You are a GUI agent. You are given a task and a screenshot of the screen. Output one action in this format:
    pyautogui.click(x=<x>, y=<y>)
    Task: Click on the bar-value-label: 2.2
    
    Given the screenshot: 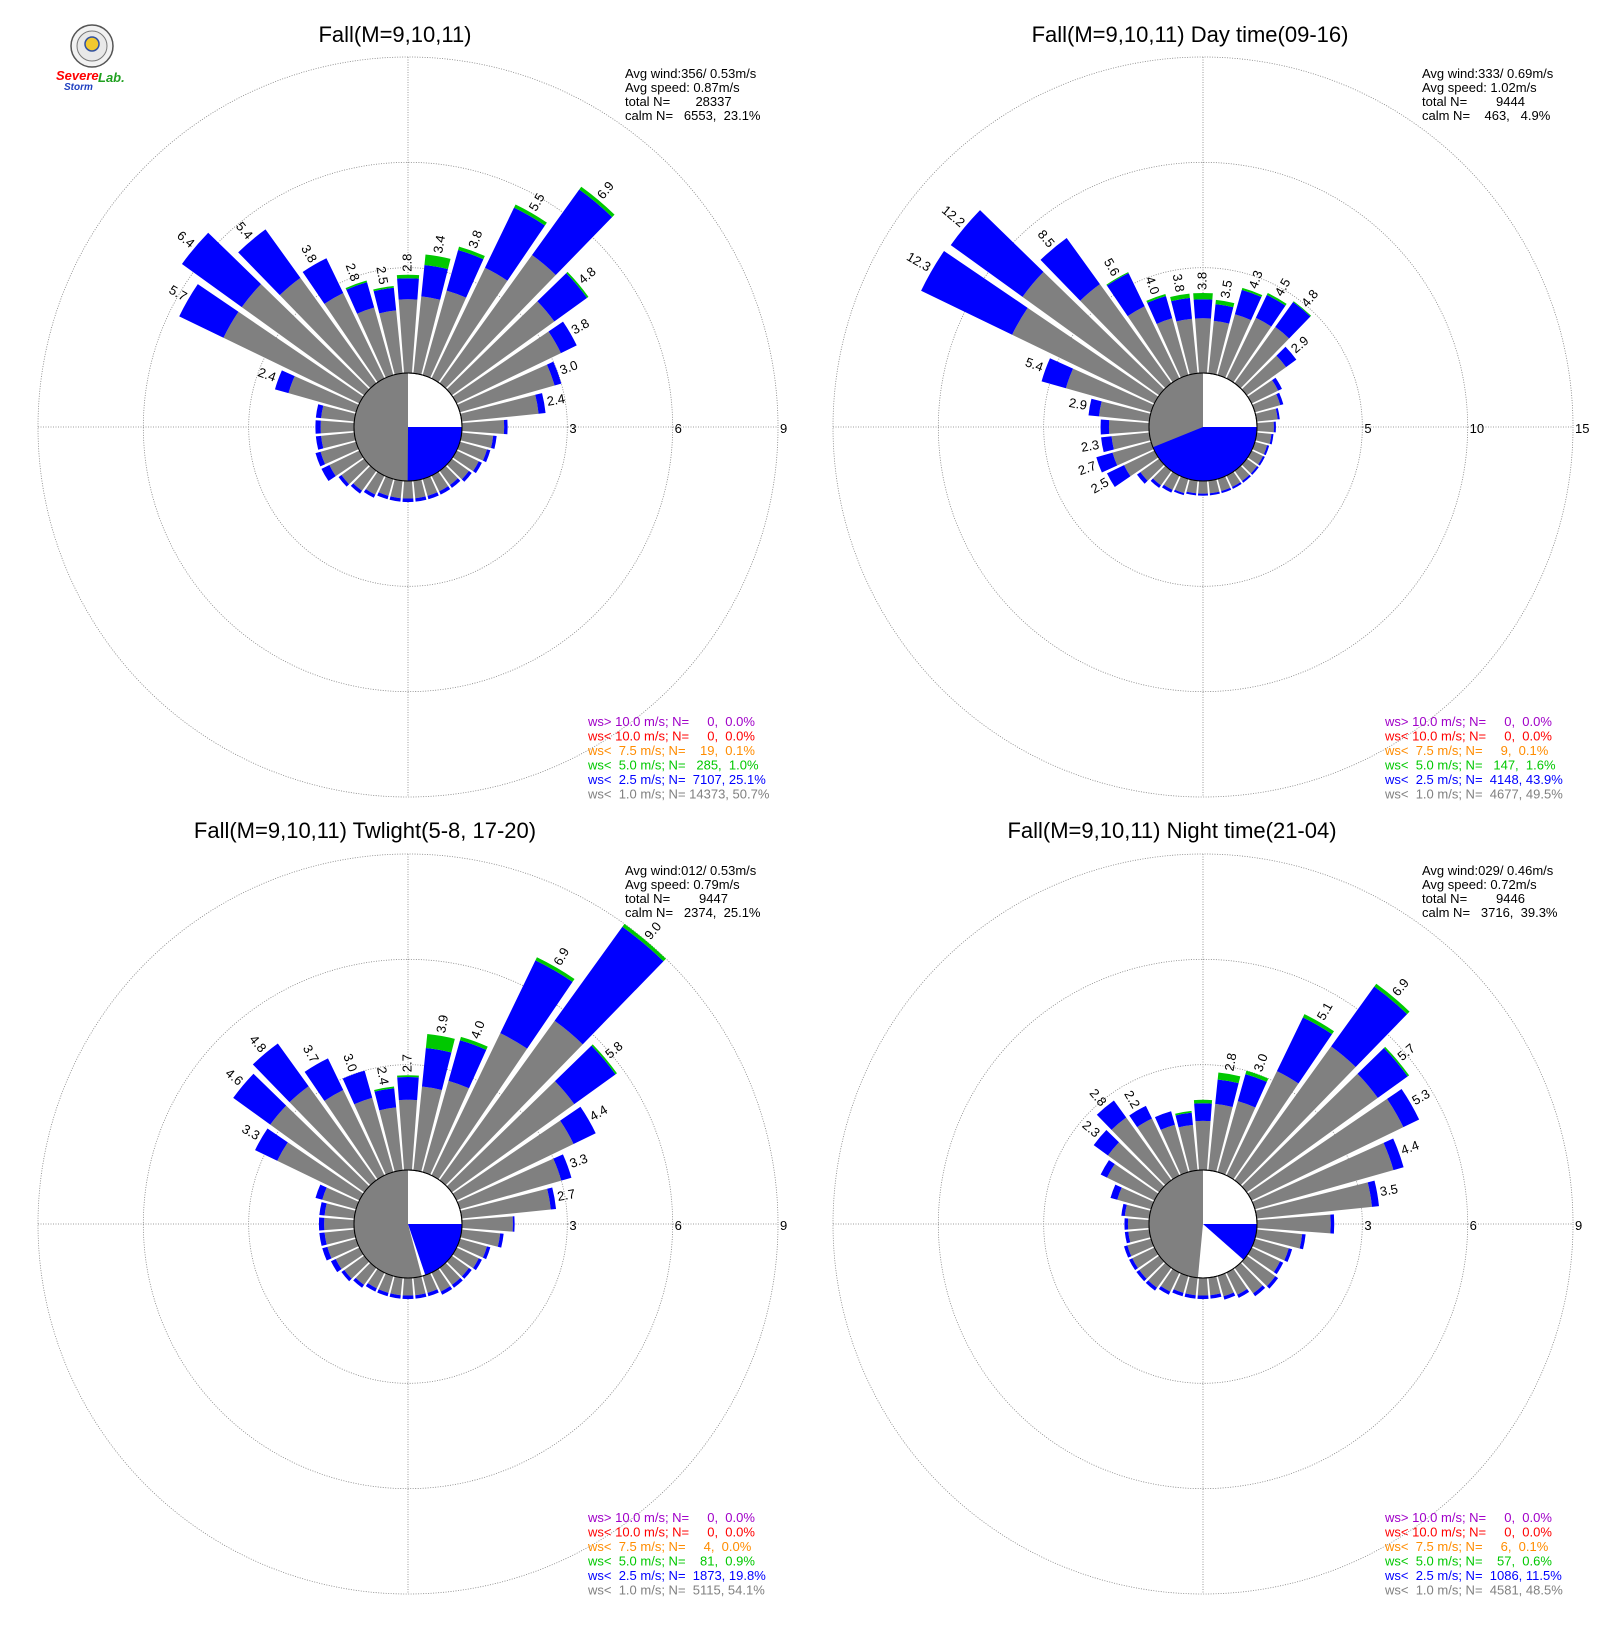 What is the action you would take?
    pyautogui.click(x=1132, y=1099)
    